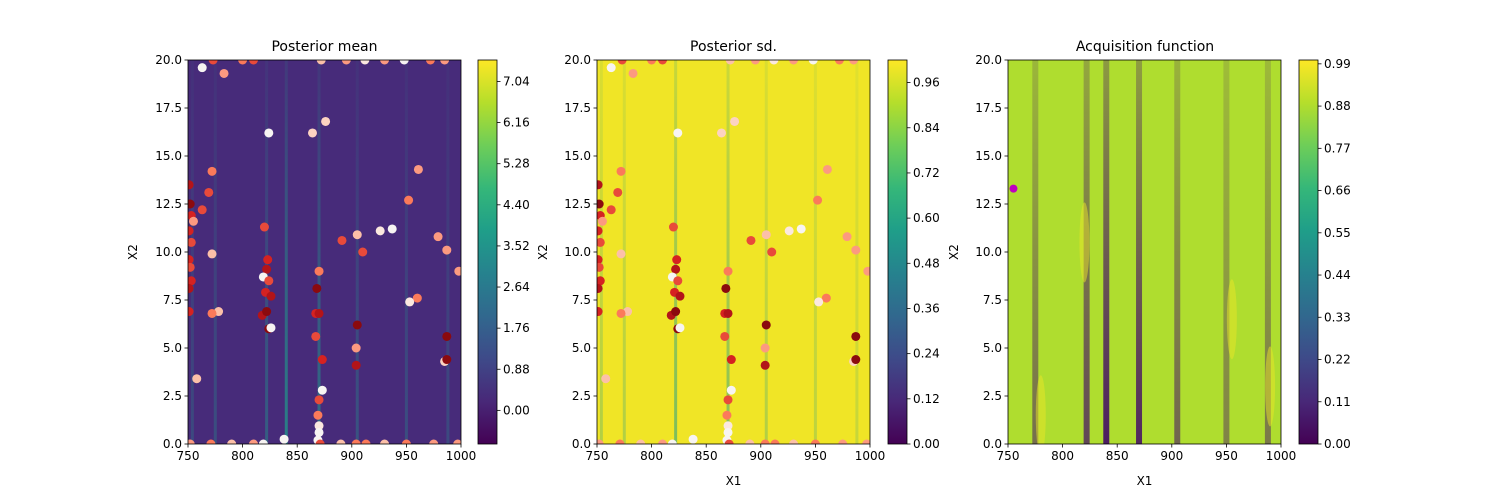  What do you see at coordinates (734, 481) in the screenshot?
I see `x-axis-label: X1` at bounding box center [734, 481].